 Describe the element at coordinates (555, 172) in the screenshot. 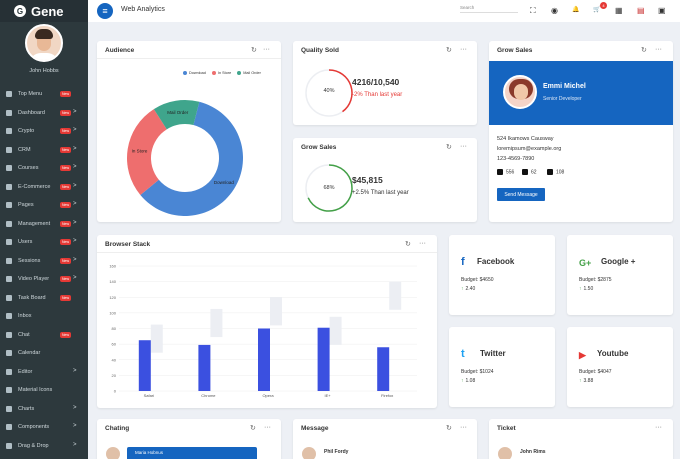

I see `twitter-count: 108` at that location.